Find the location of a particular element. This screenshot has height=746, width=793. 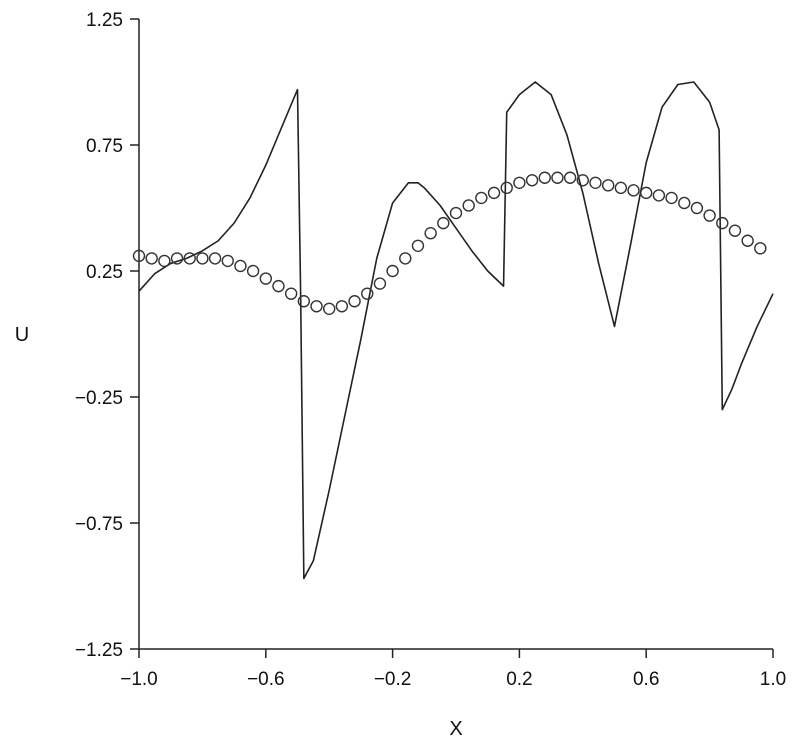

y-ticks: 1.25 0.75 0.25 −0.25 −0.75 −1.25 is located at coordinates (107, 335).